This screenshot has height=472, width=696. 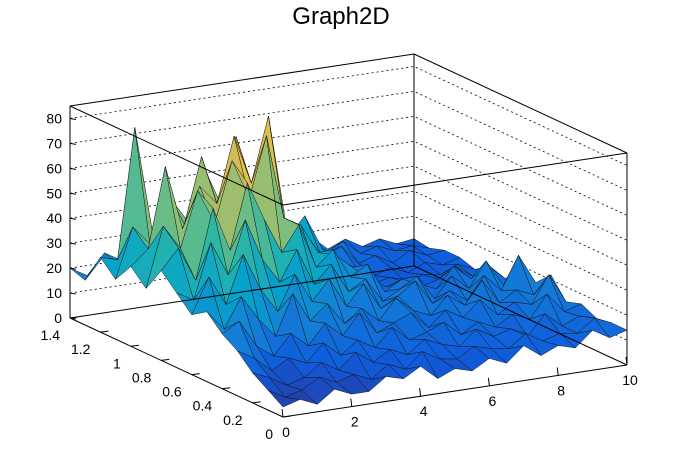 I want to click on z-tick-label: 50, so click(x=54, y=193).